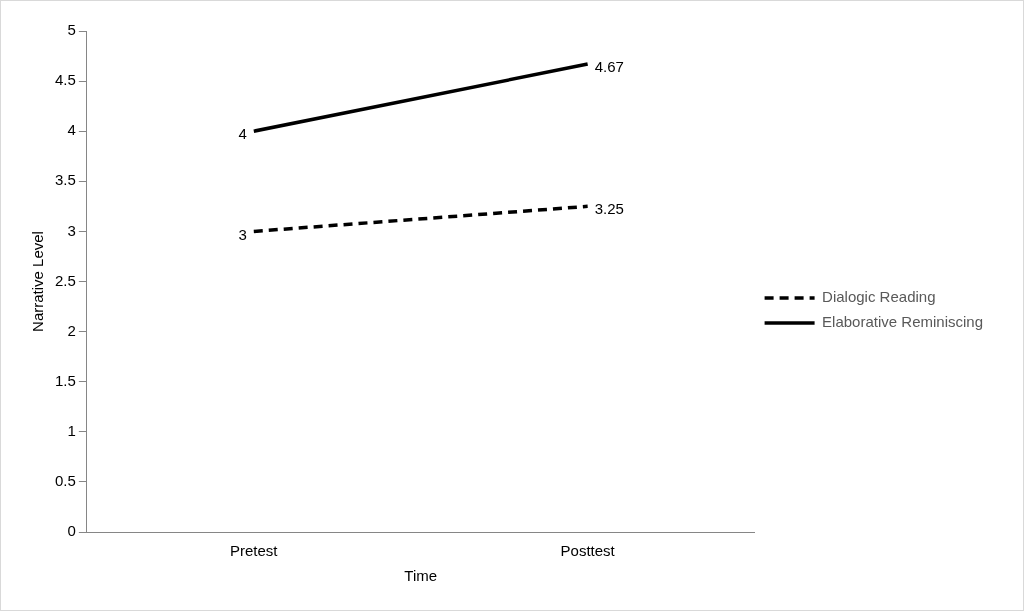 This screenshot has height=611, width=1024. Describe the element at coordinates (65, 280) in the screenshot. I see `y-tick-label: 2.5` at that location.